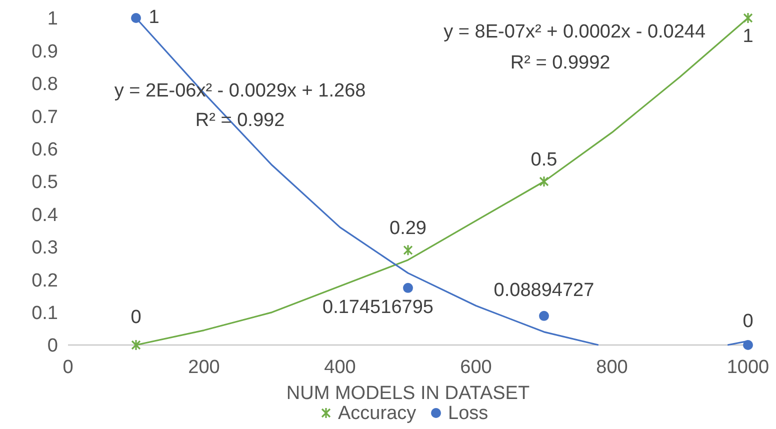 This screenshot has height=429, width=776. Describe the element at coordinates (544, 290) in the screenshot. I see `data-label: 0.08894727` at that location.